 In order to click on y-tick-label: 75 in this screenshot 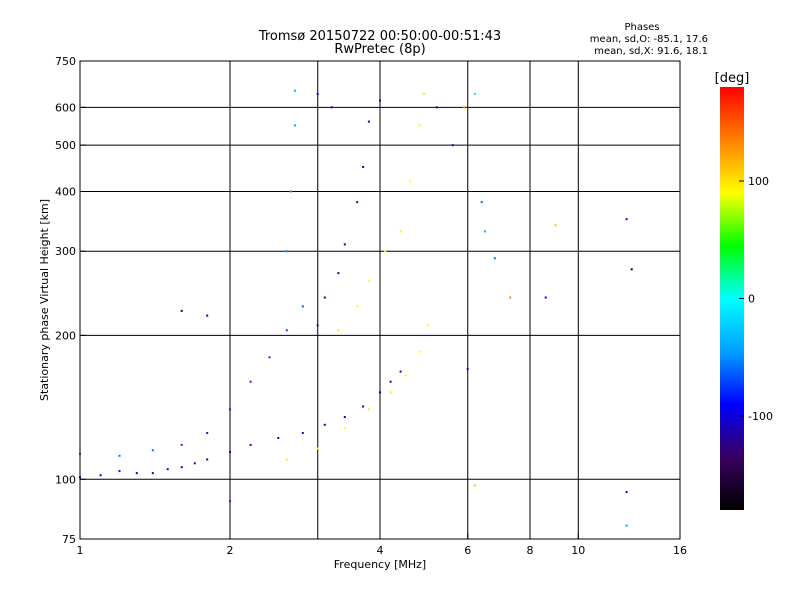, I will do `click(69, 539)`.